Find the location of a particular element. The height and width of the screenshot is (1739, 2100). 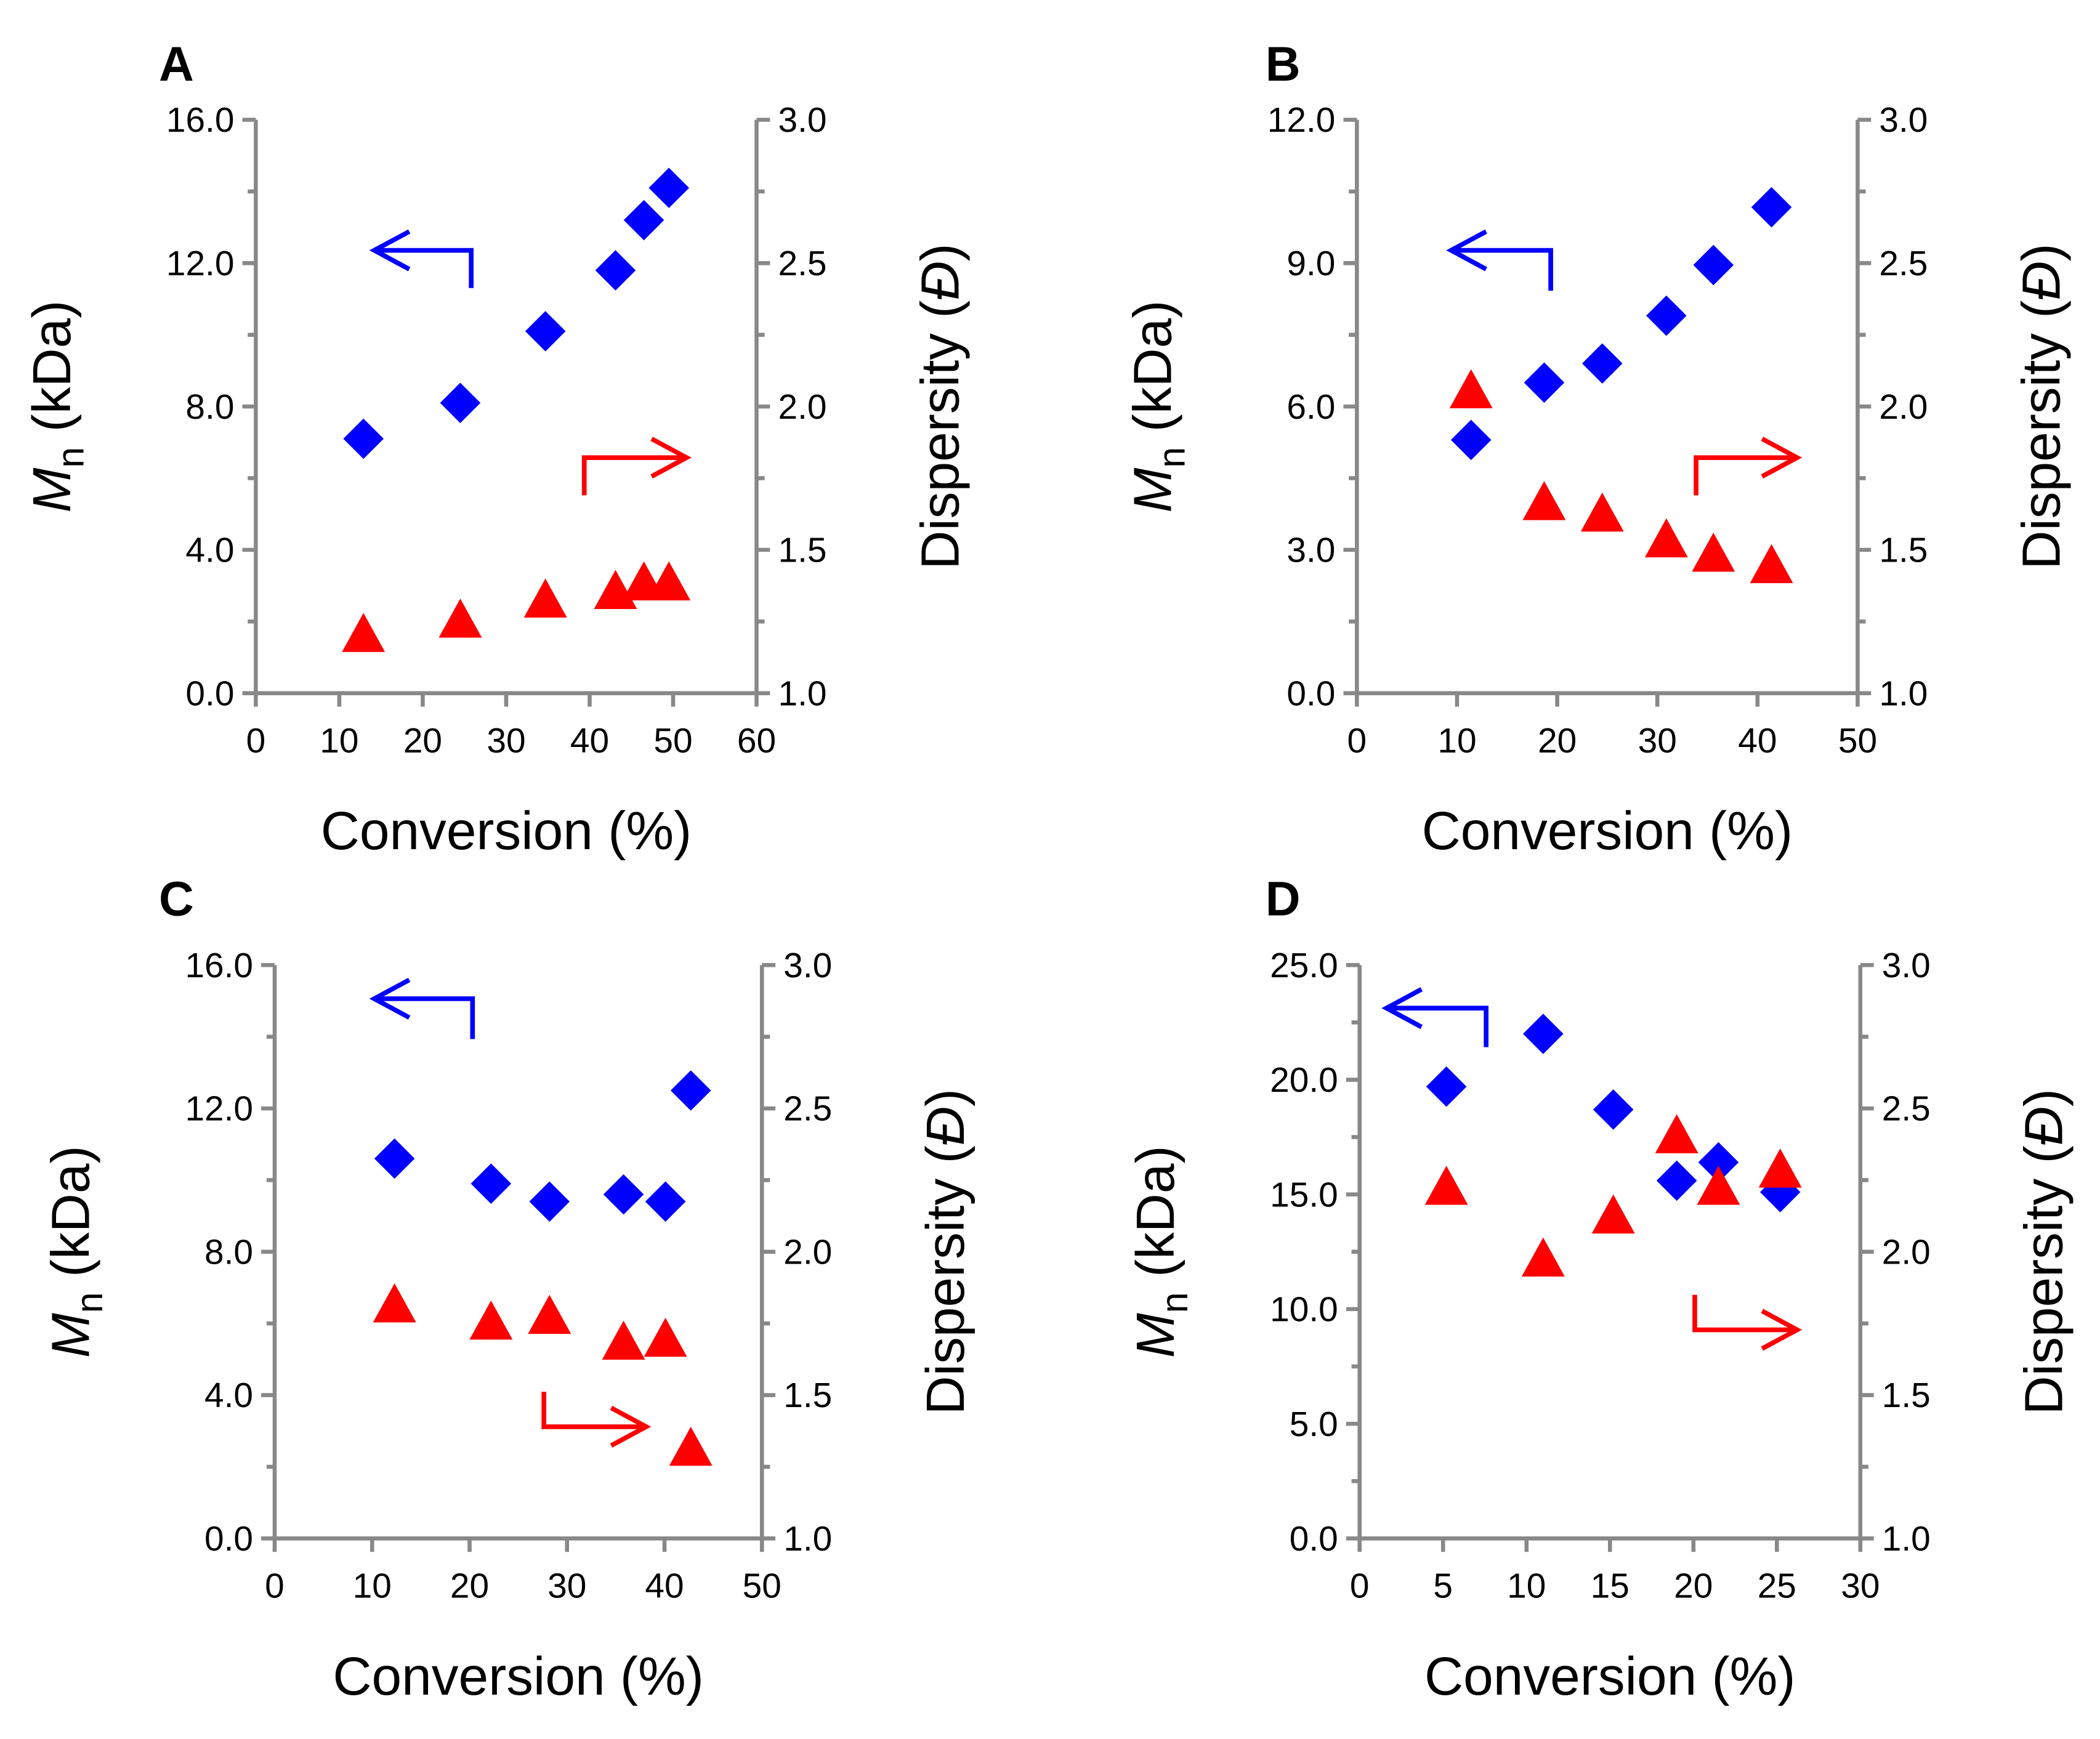

y-tick-label: 3.0 is located at coordinates (1310, 550).